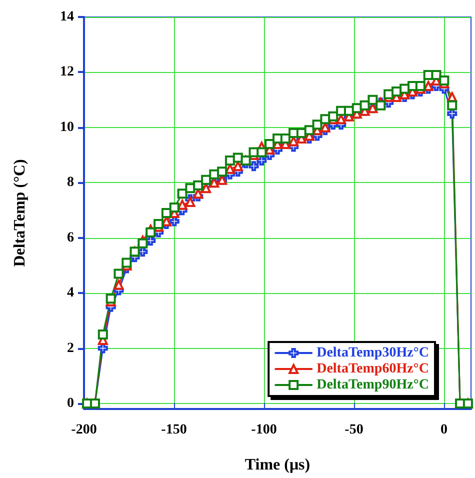 The width and height of the screenshot is (475, 478). What do you see at coordinates (70, 403) in the screenshot?
I see `y-tick-label: 0` at bounding box center [70, 403].